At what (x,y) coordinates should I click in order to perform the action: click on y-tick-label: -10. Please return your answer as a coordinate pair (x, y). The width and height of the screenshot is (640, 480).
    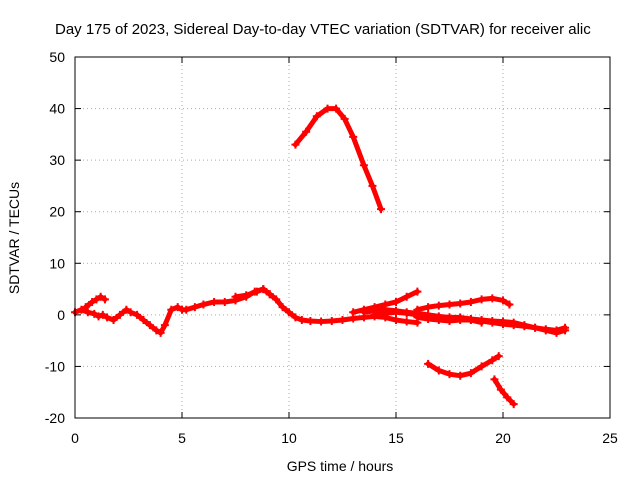
    Looking at the image, I should click on (55, 366).